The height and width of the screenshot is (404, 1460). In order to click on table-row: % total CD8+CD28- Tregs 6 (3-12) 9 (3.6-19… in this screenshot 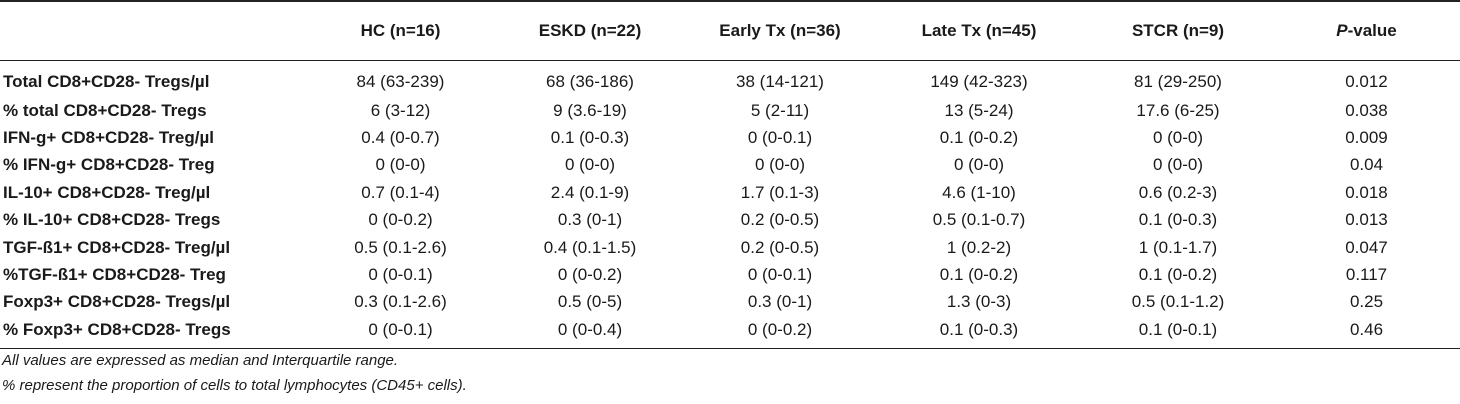, I will do `click(730, 110)`.